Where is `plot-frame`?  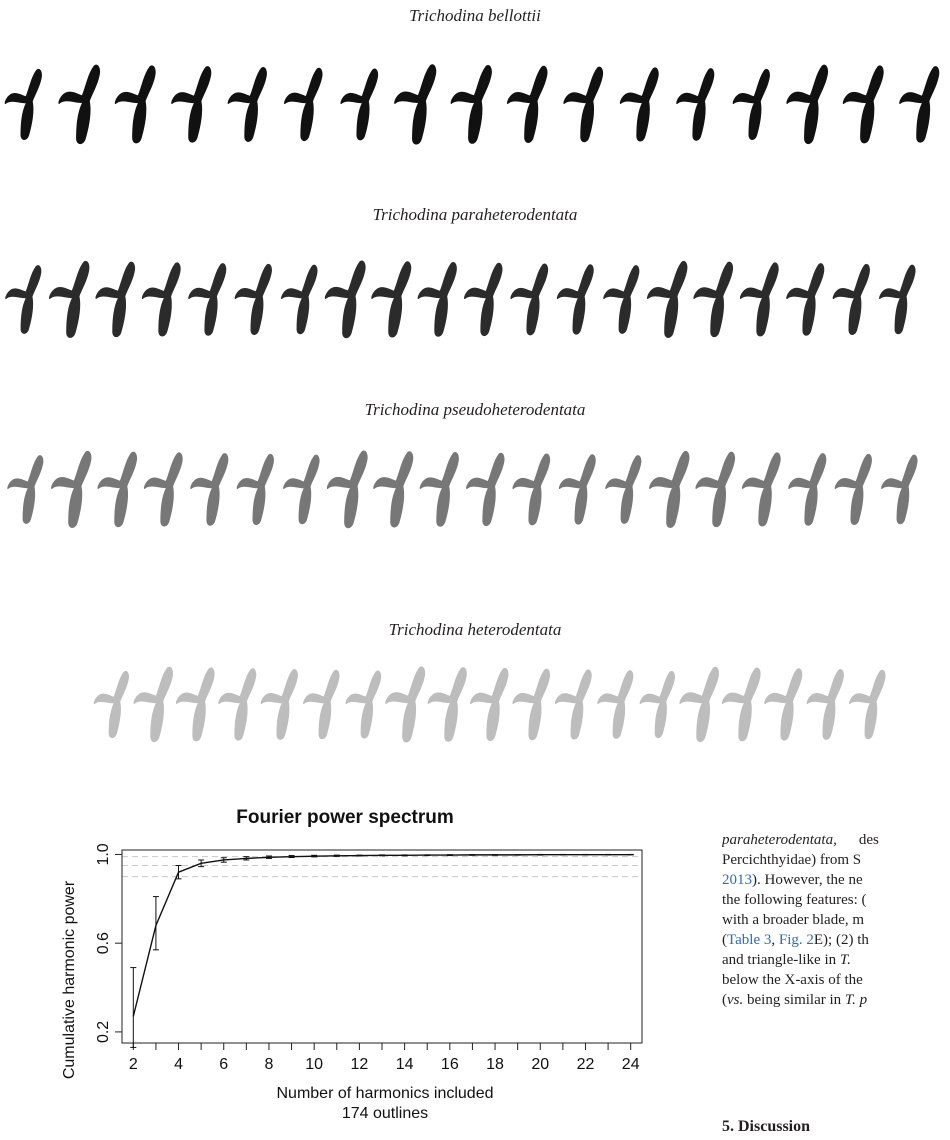
plot-frame is located at coordinates (382, 946).